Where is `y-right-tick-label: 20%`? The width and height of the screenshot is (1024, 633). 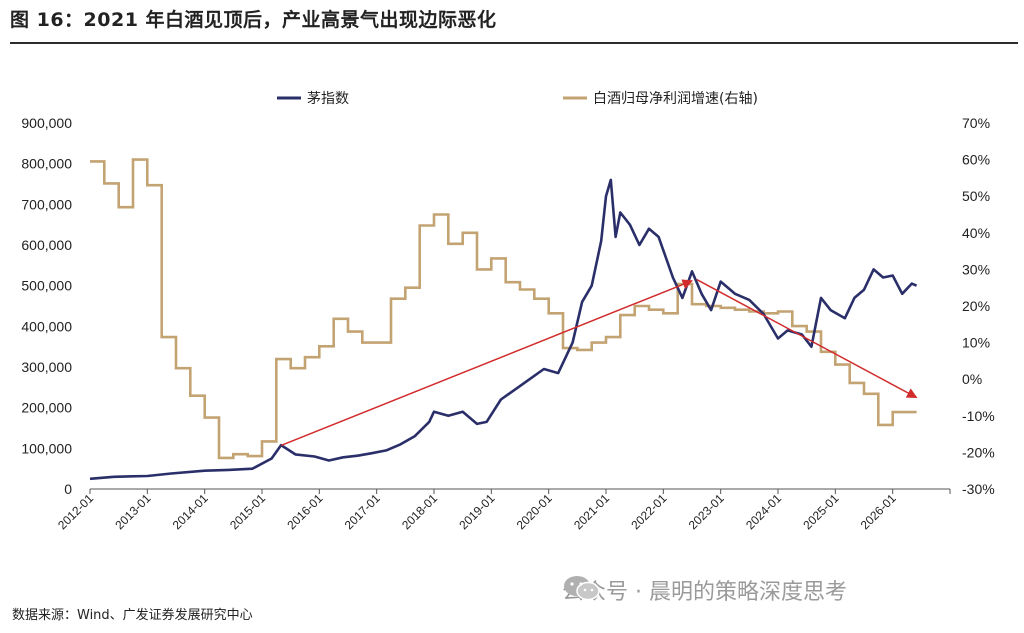
y-right-tick-label: 20% is located at coordinates (976, 306).